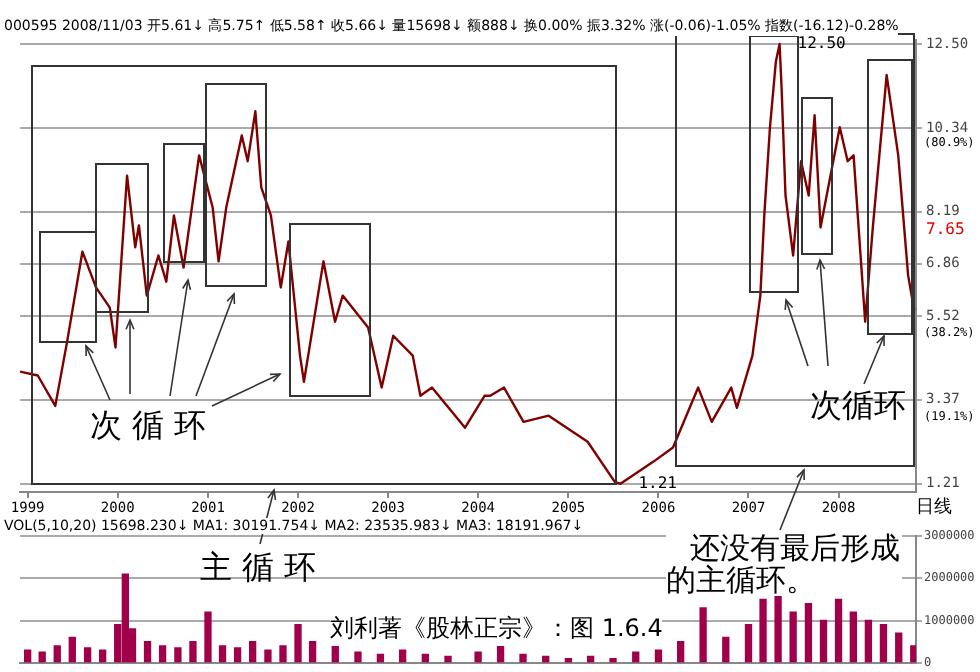  Describe the element at coordinates (496, 629) in the screenshot. I see `annotation: 刘利著《股林正宗》：图 1.6.4` at that location.